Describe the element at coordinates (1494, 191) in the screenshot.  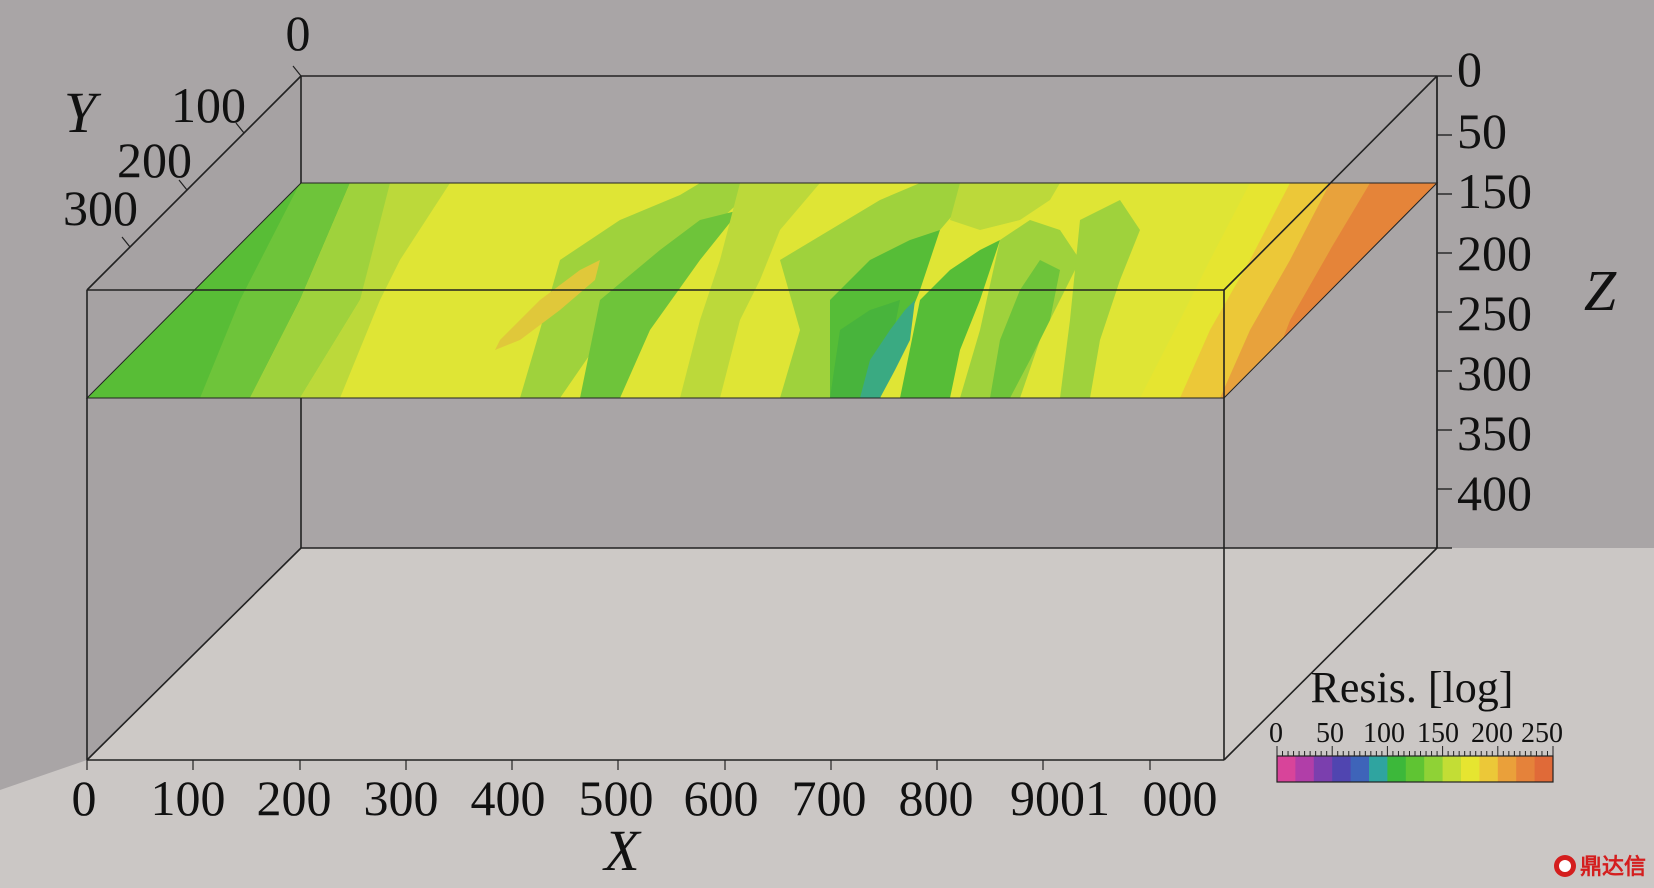
I see `z-tick-label: 150` at that location.